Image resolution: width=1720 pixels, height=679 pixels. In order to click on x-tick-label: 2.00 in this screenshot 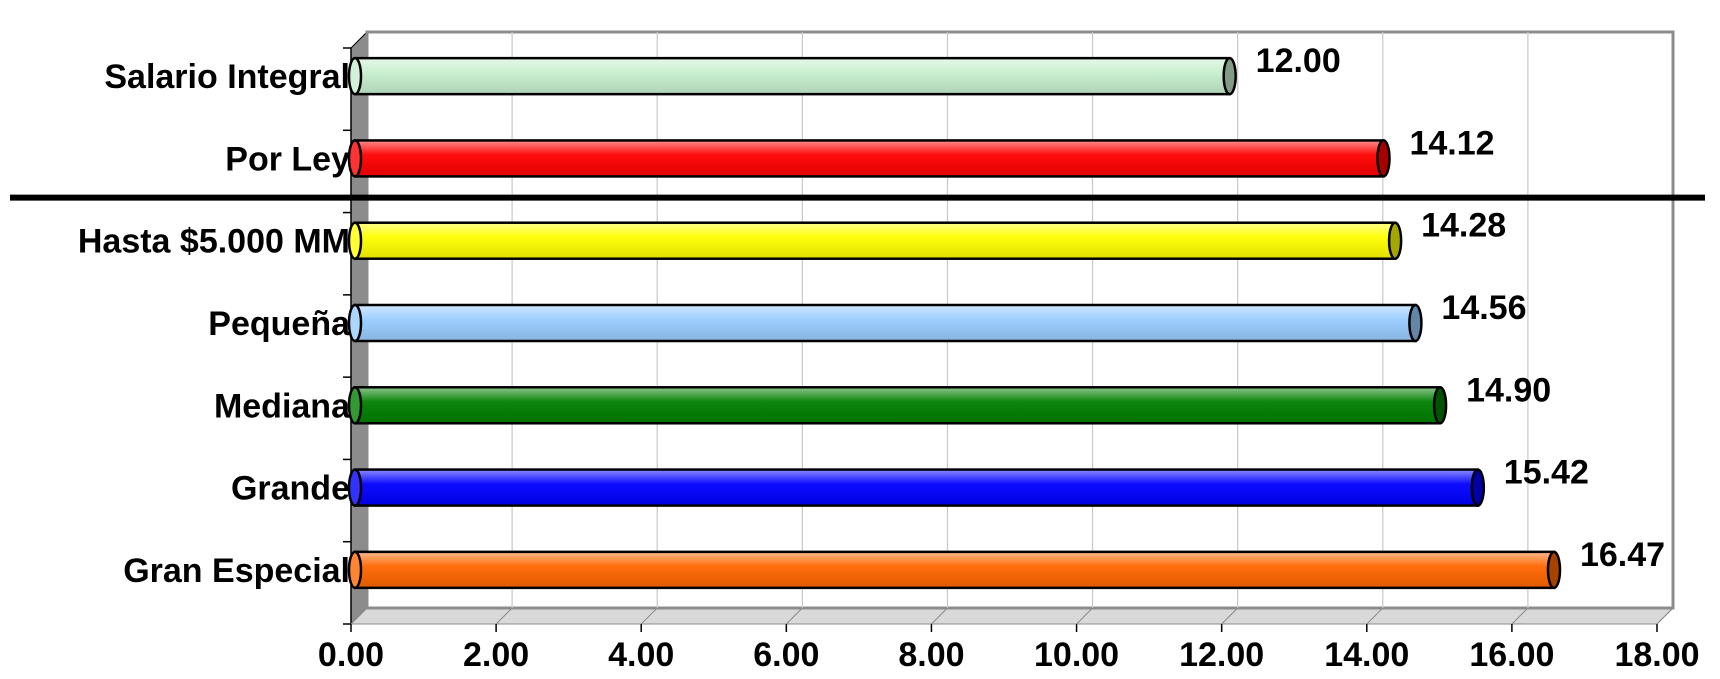, I will do `click(496, 655)`.